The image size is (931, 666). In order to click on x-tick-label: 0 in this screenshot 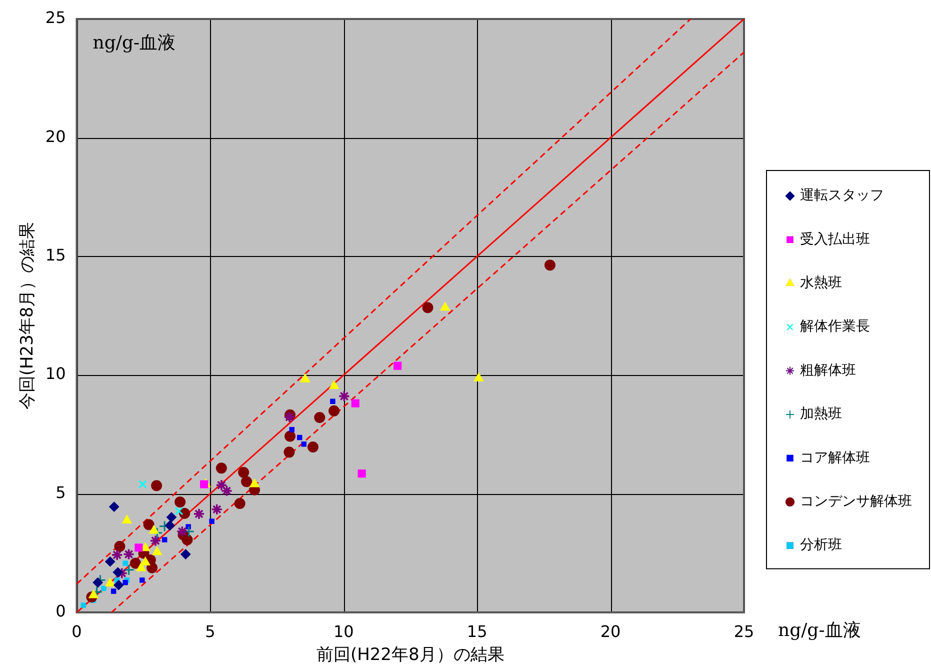, I will do `click(77, 632)`.